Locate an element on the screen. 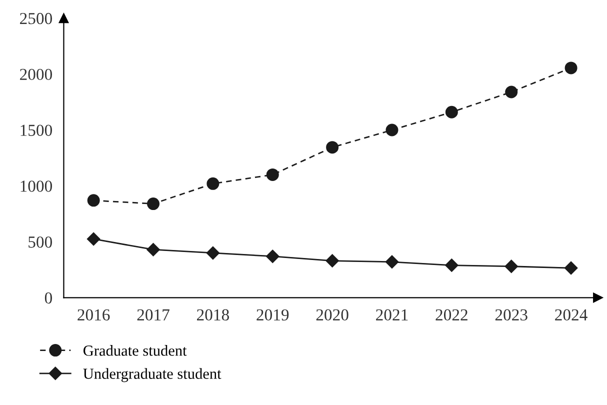  x-tick-label: 2020 is located at coordinates (332, 315).